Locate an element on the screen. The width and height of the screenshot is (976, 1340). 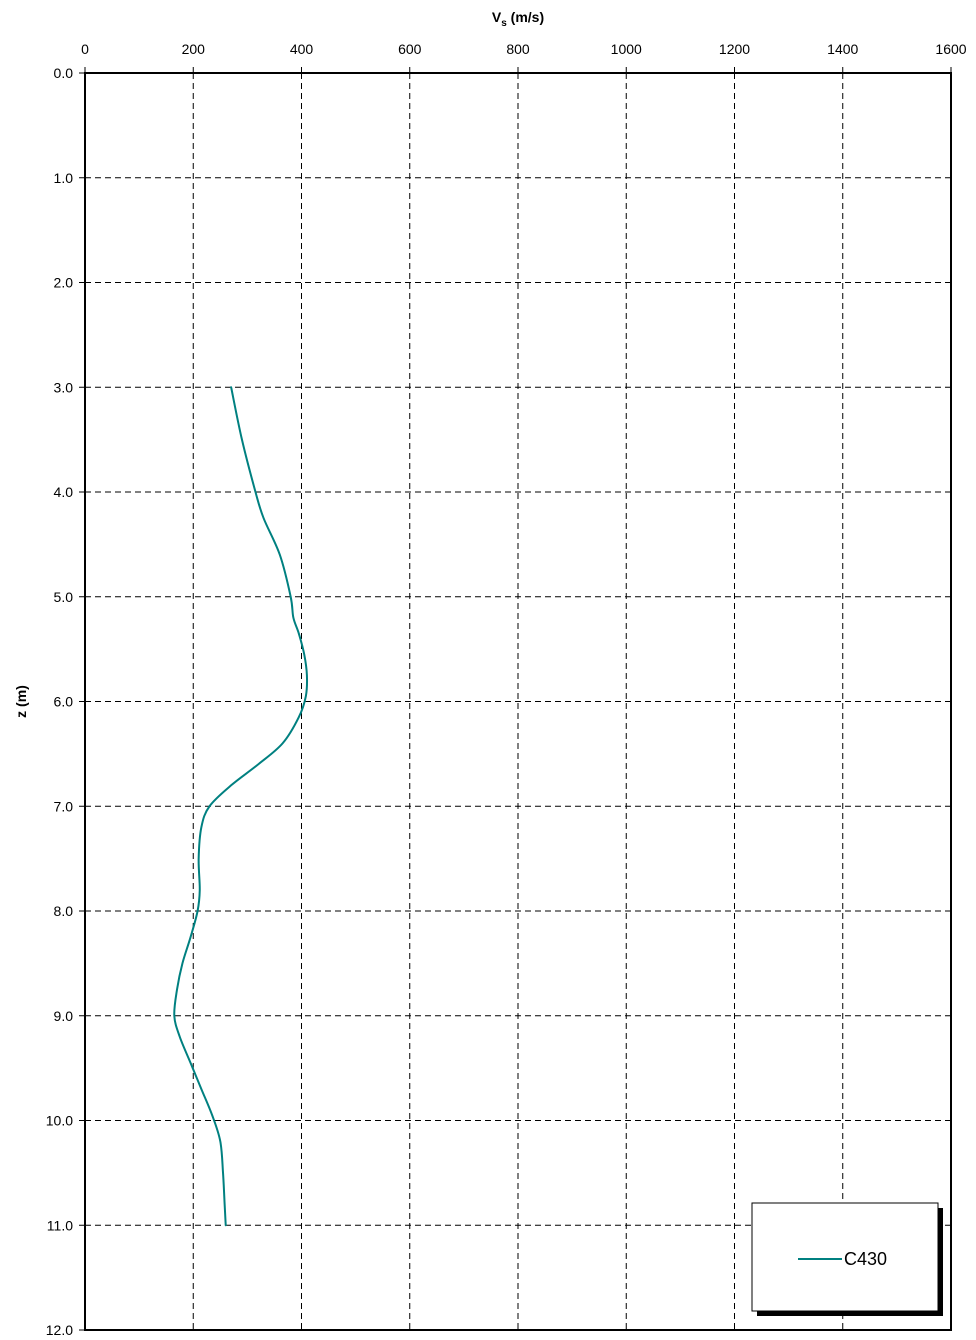
x-axis-title: Vs (m/s) is located at coordinates (518, 19).